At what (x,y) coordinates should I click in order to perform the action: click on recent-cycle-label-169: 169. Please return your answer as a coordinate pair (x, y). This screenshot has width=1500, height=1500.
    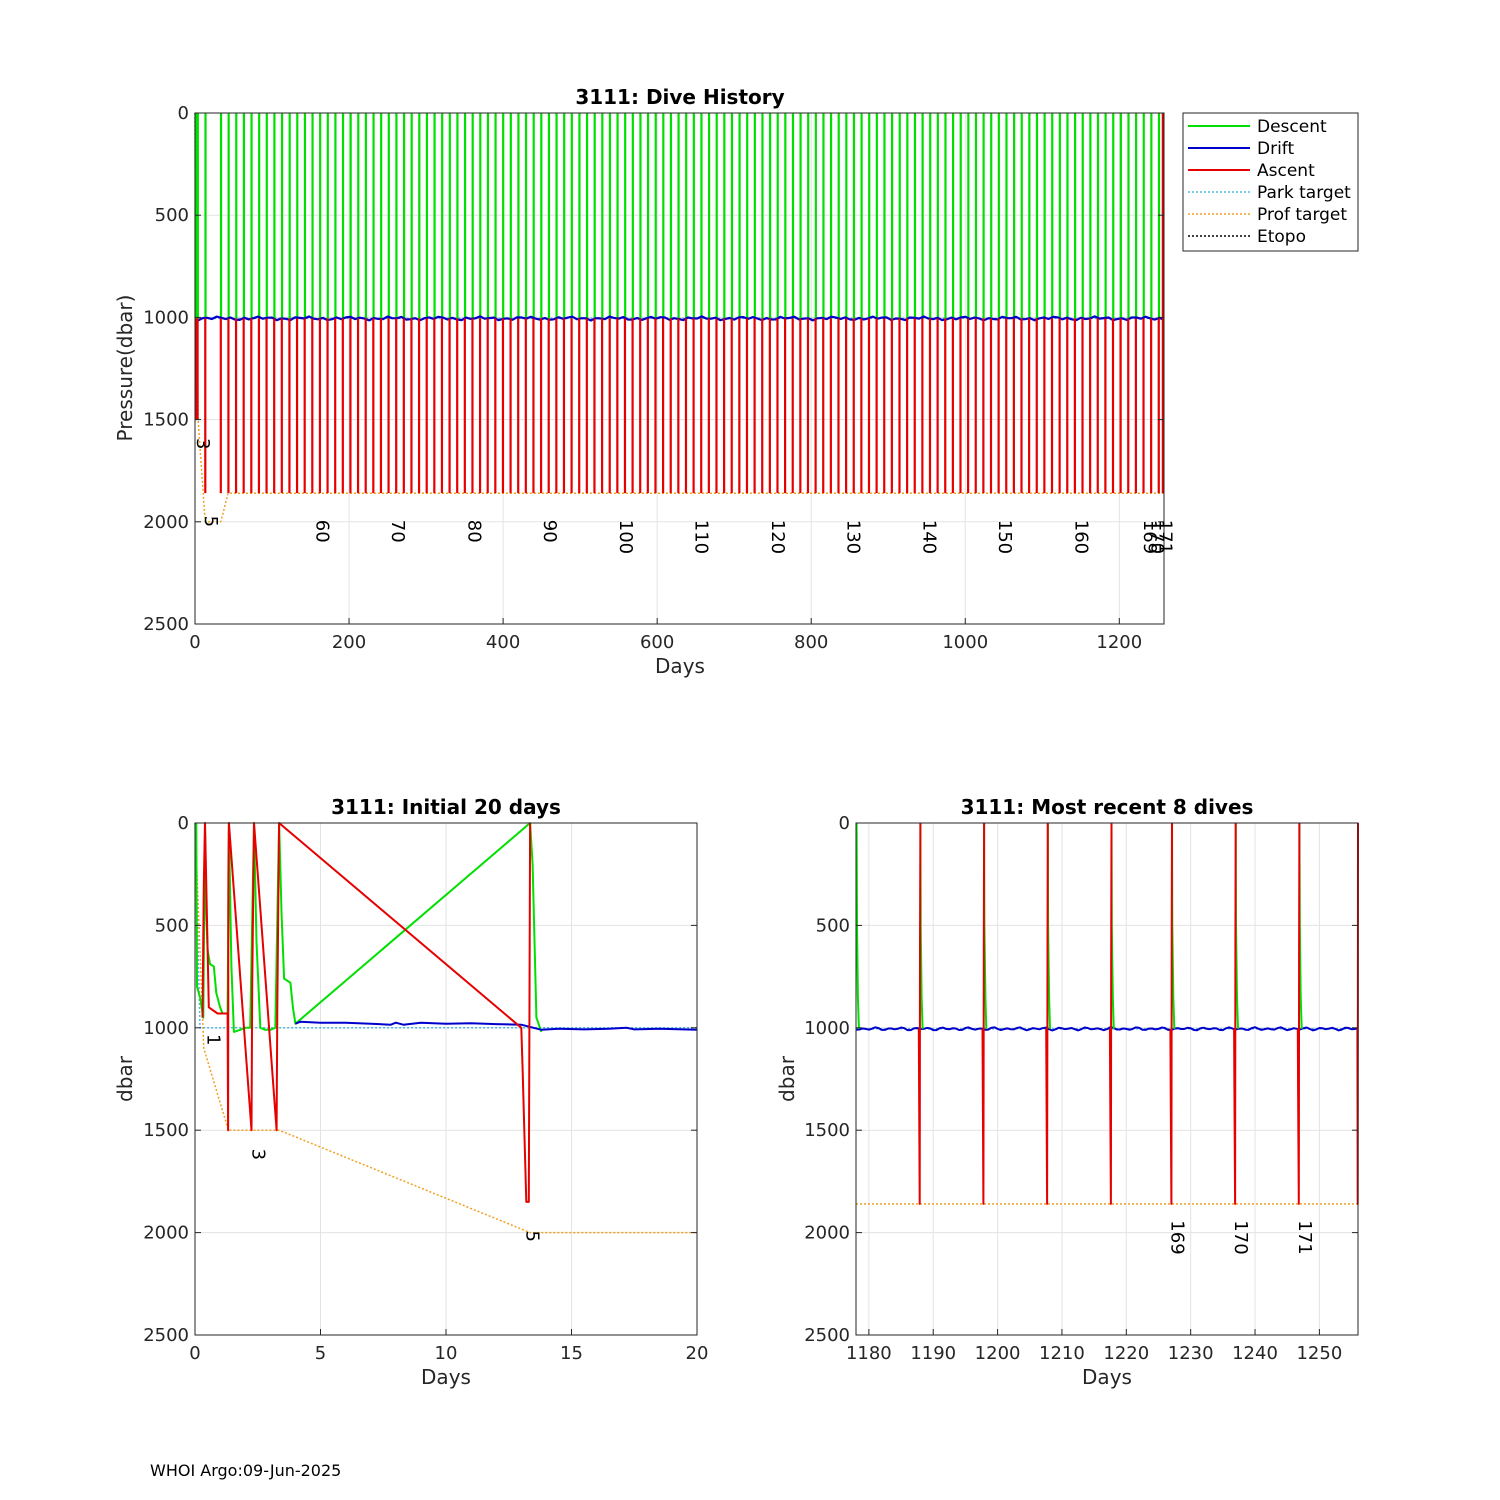
    Looking at the image, I should click on (1176, 1237).